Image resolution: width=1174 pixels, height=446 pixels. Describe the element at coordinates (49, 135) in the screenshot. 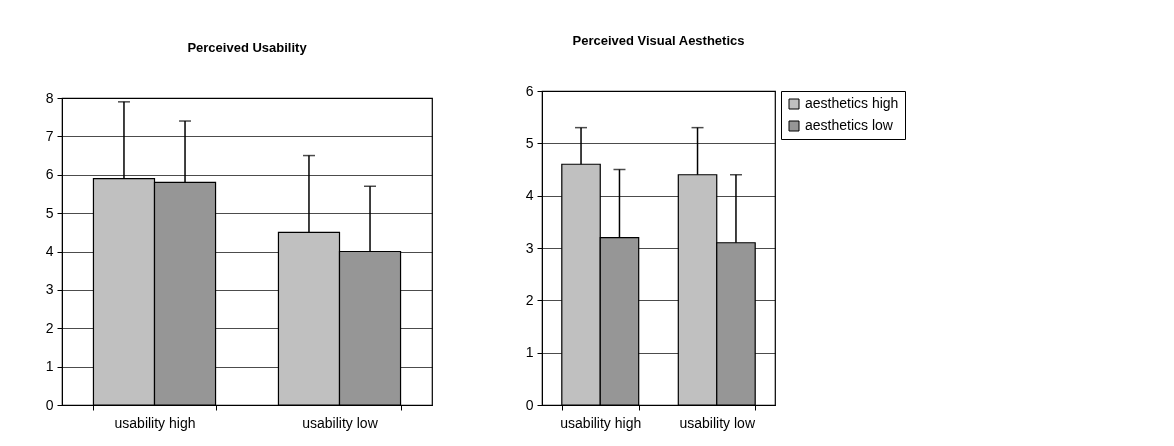

I see `y-tick-label: 7` at that location.